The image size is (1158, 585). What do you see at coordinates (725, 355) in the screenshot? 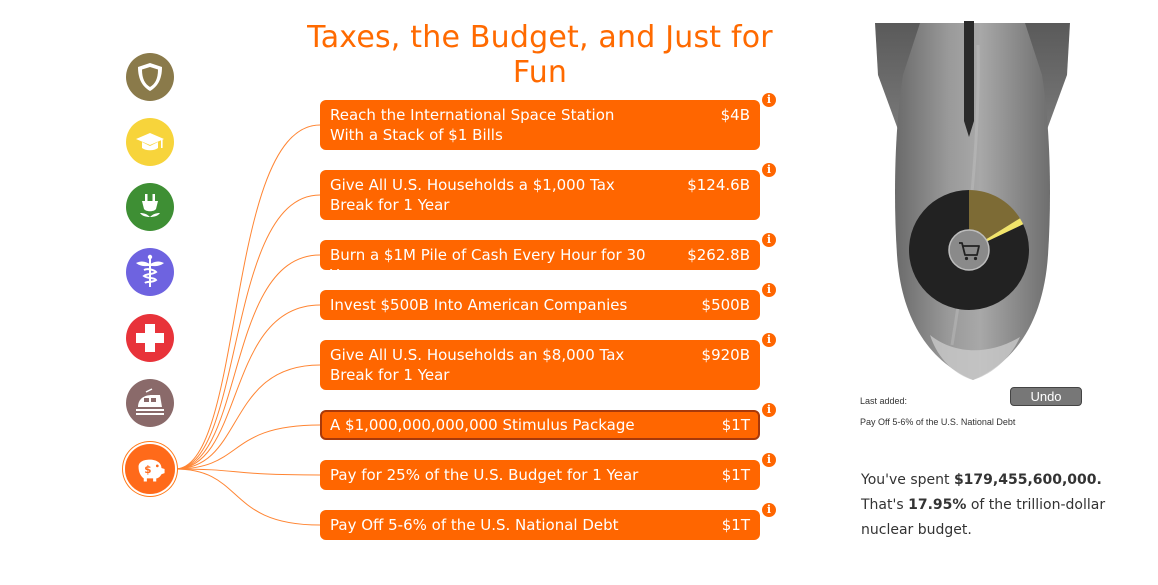
I see `item-price: $920B` at bounding box center [725, 355].